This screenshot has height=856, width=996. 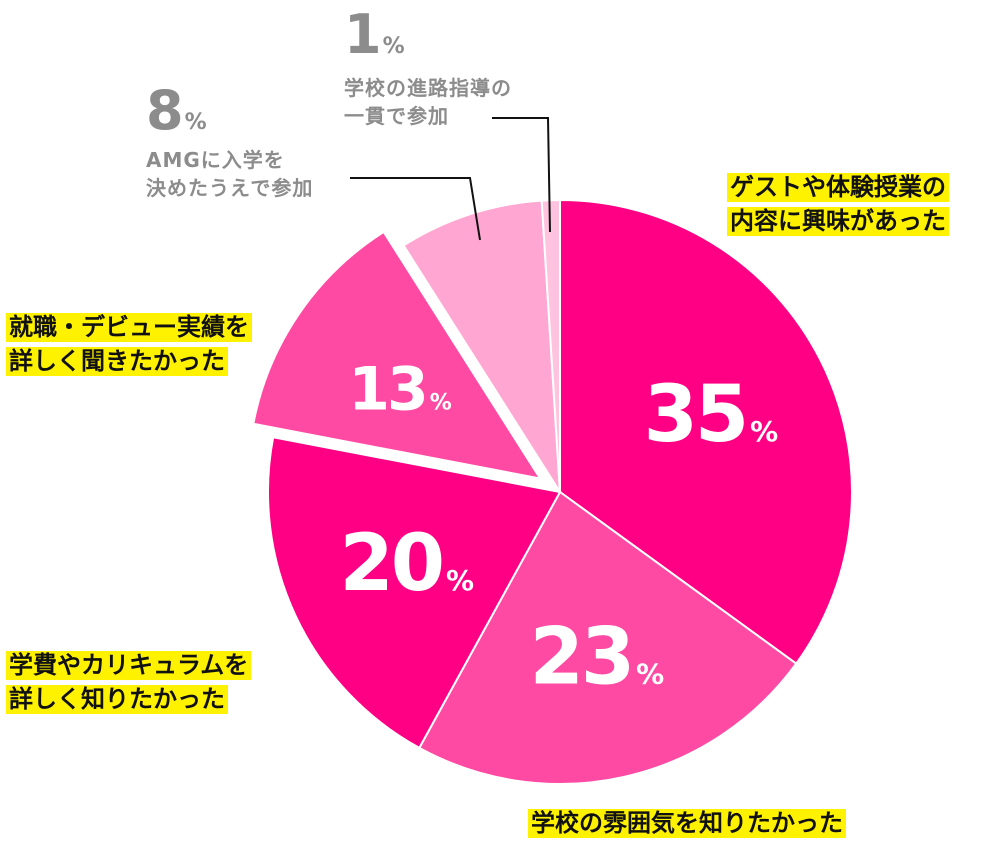 I want to click on slice-value-0: 35%, so click(x=711, y=415).